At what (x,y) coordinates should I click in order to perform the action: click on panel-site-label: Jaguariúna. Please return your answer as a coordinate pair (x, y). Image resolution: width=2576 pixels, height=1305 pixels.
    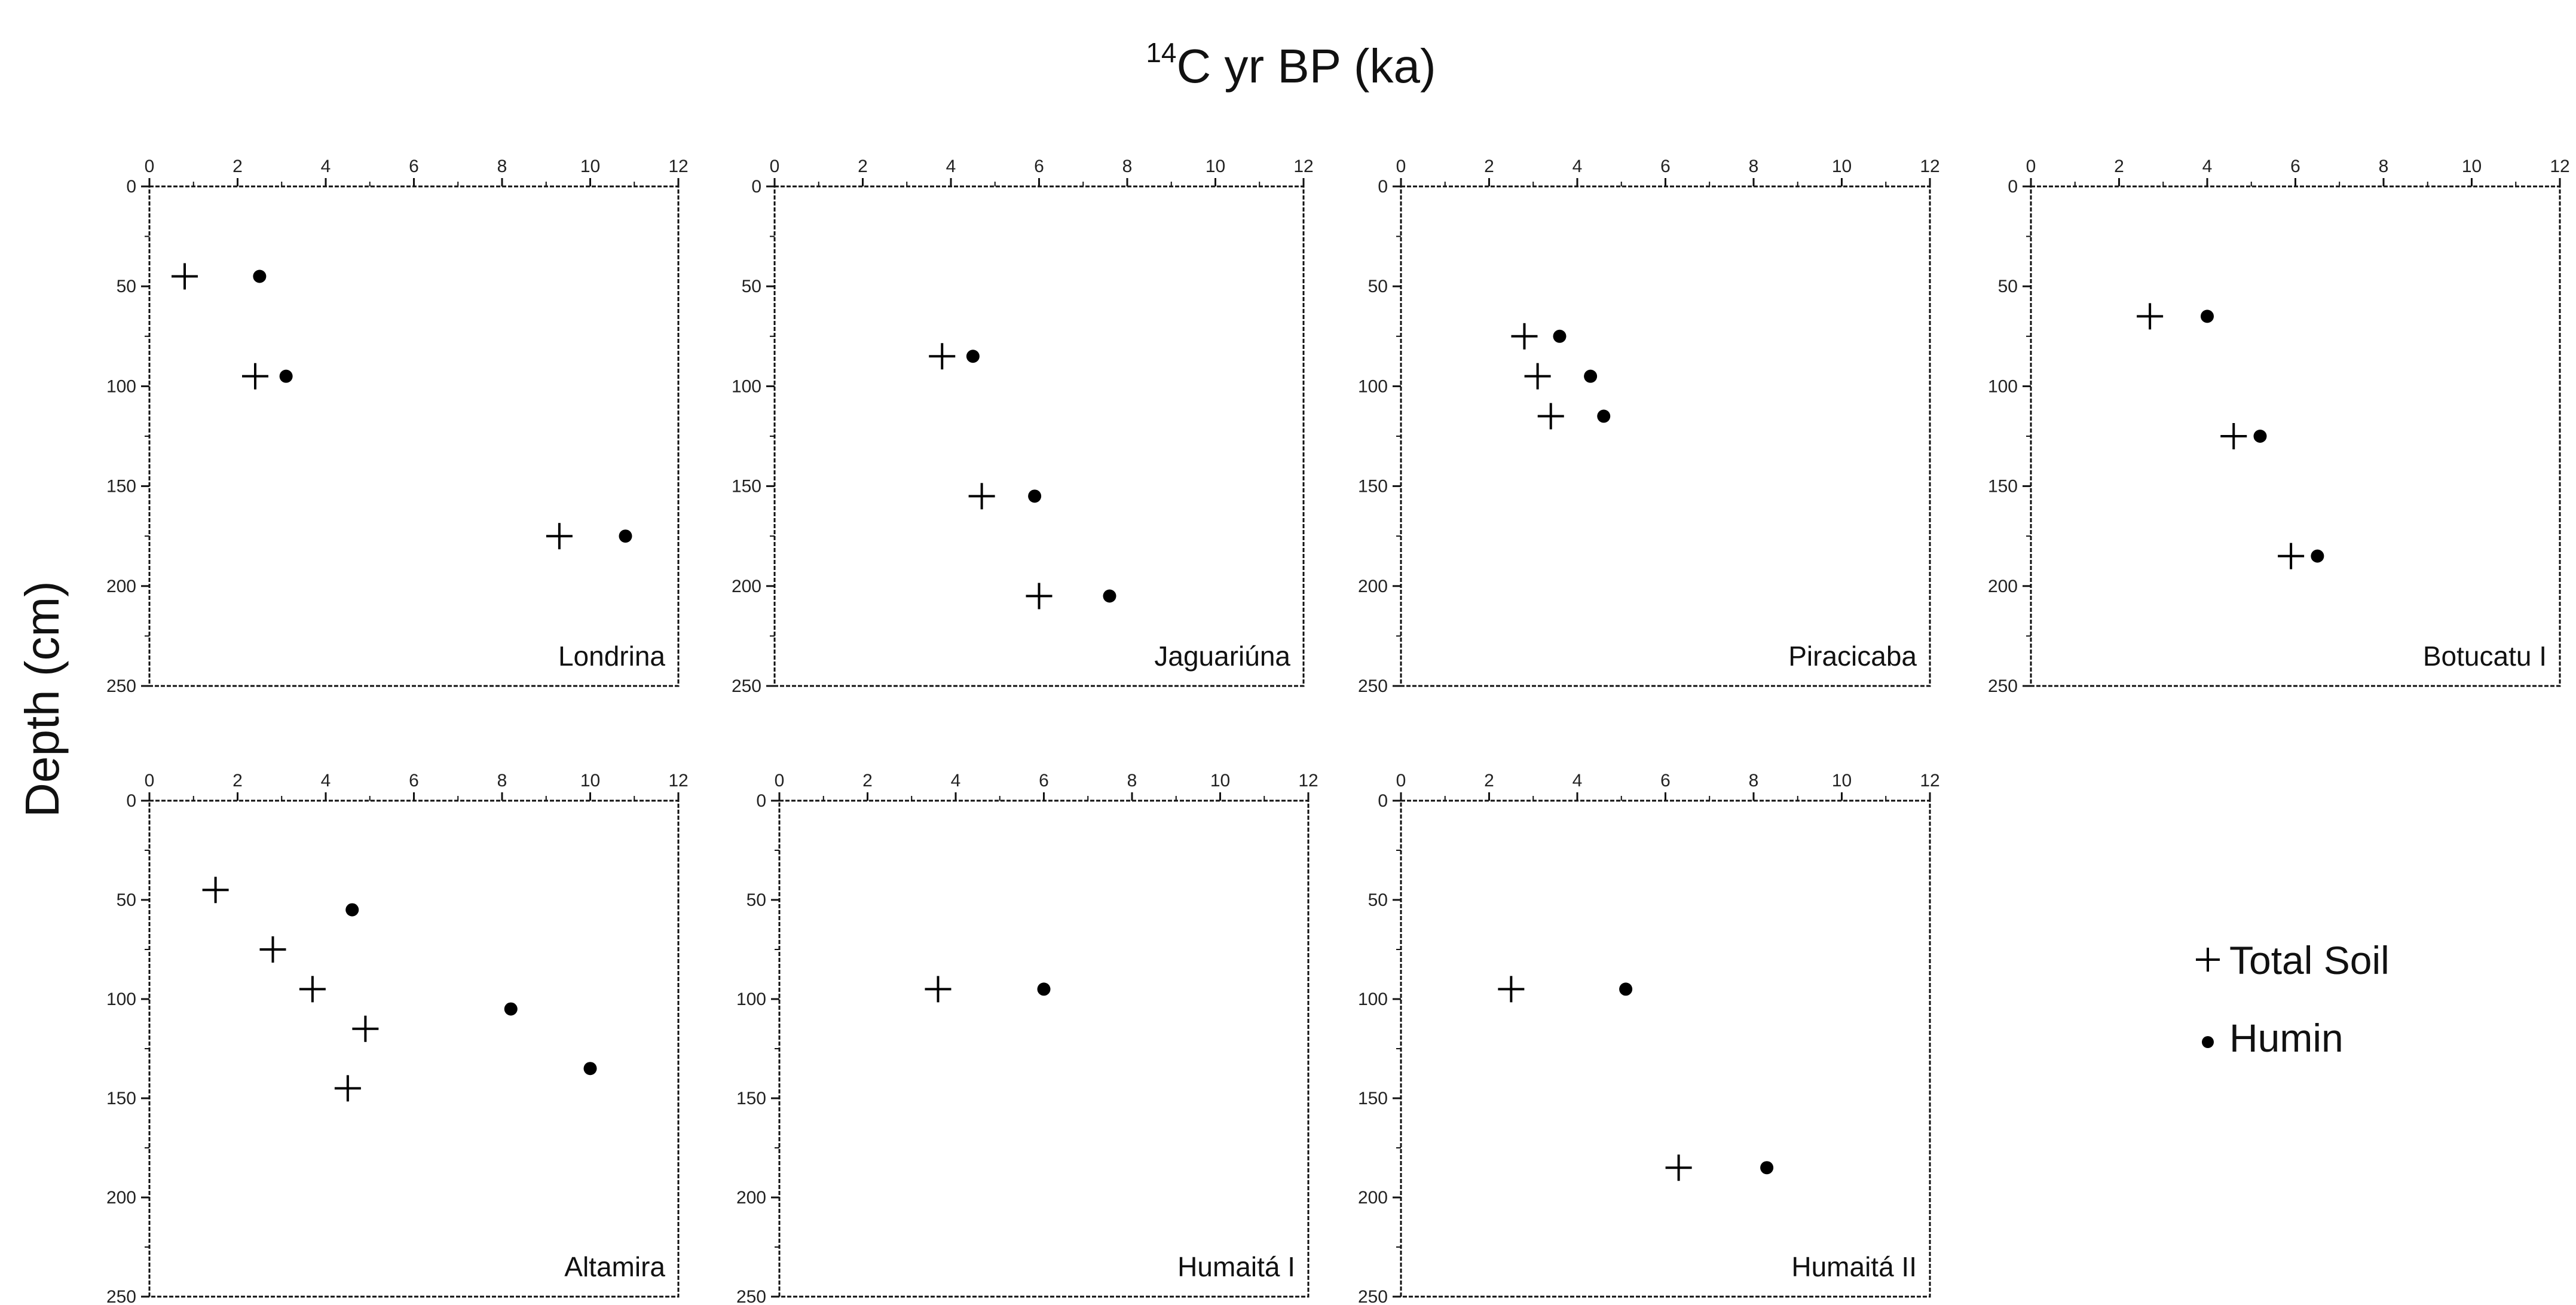
    Looking at the image, I should click on (1222, 656).